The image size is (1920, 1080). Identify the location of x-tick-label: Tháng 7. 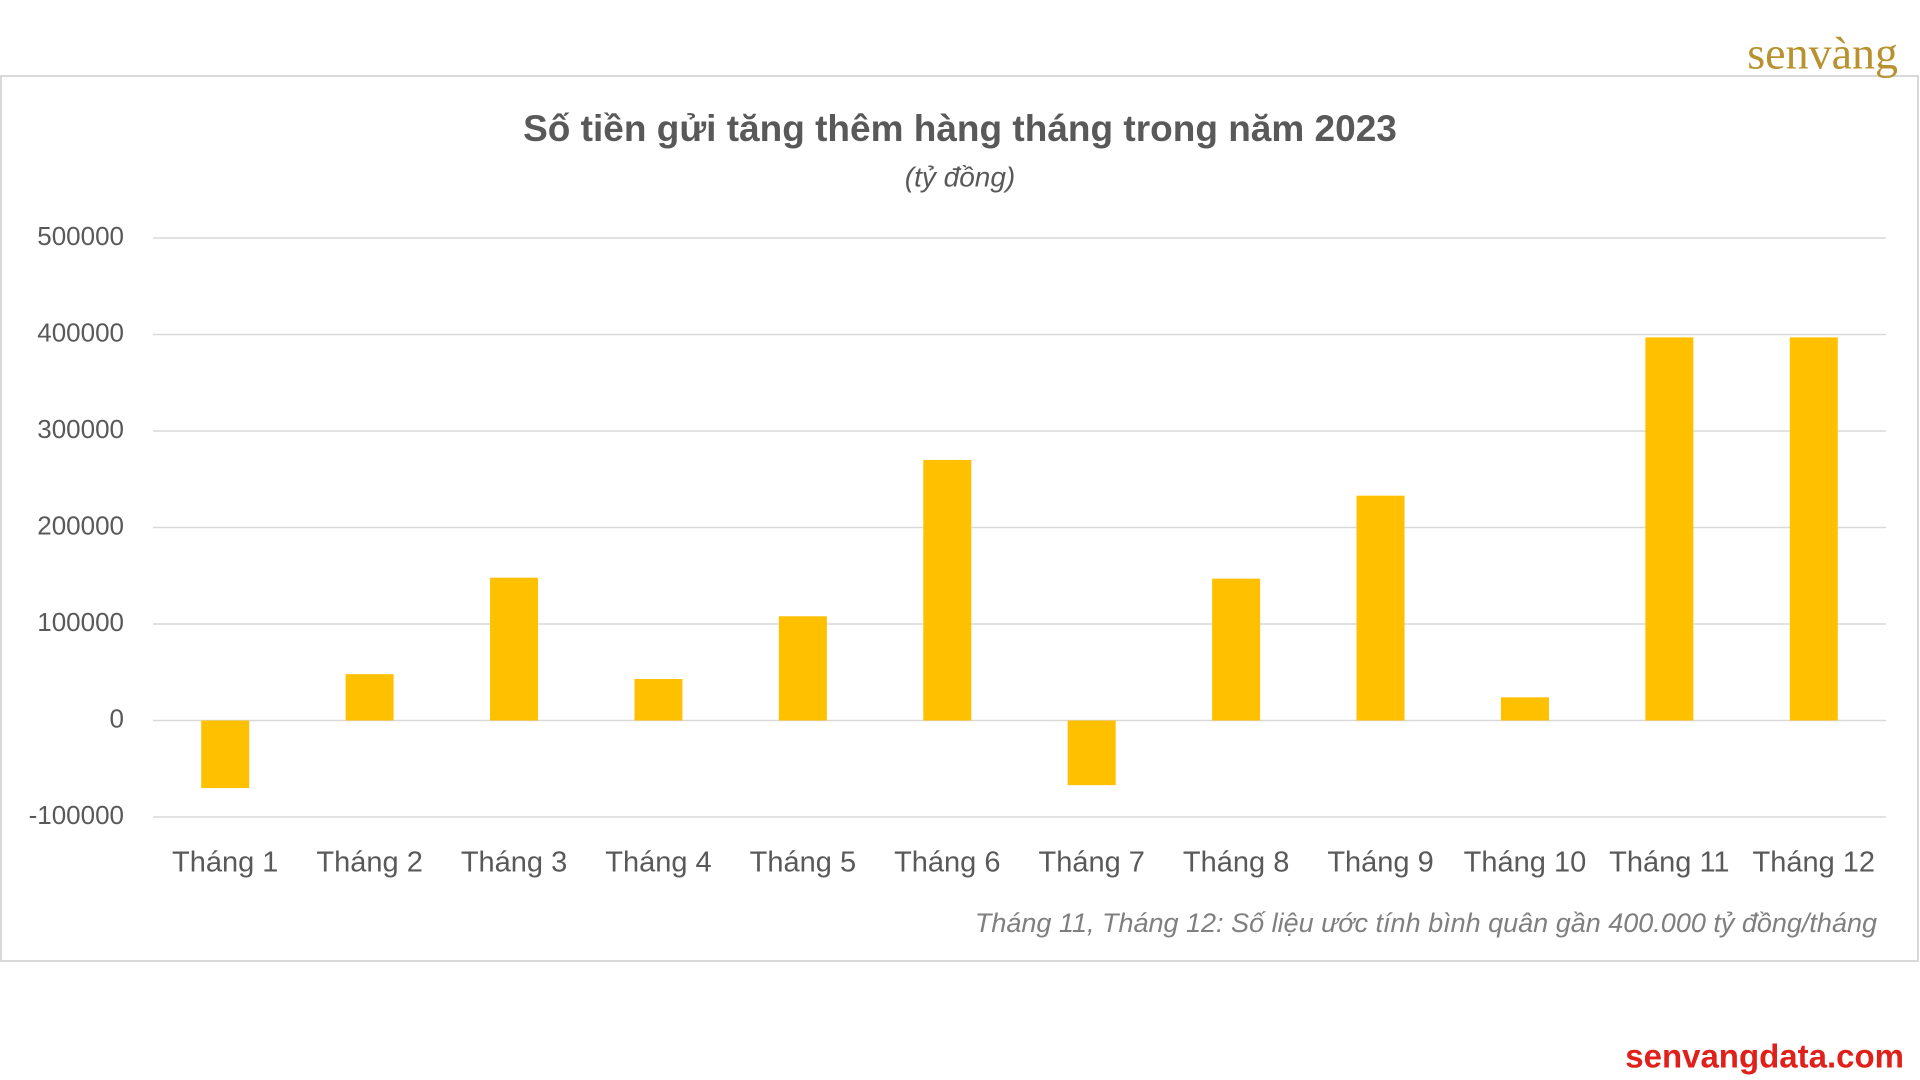
(1091, 863).